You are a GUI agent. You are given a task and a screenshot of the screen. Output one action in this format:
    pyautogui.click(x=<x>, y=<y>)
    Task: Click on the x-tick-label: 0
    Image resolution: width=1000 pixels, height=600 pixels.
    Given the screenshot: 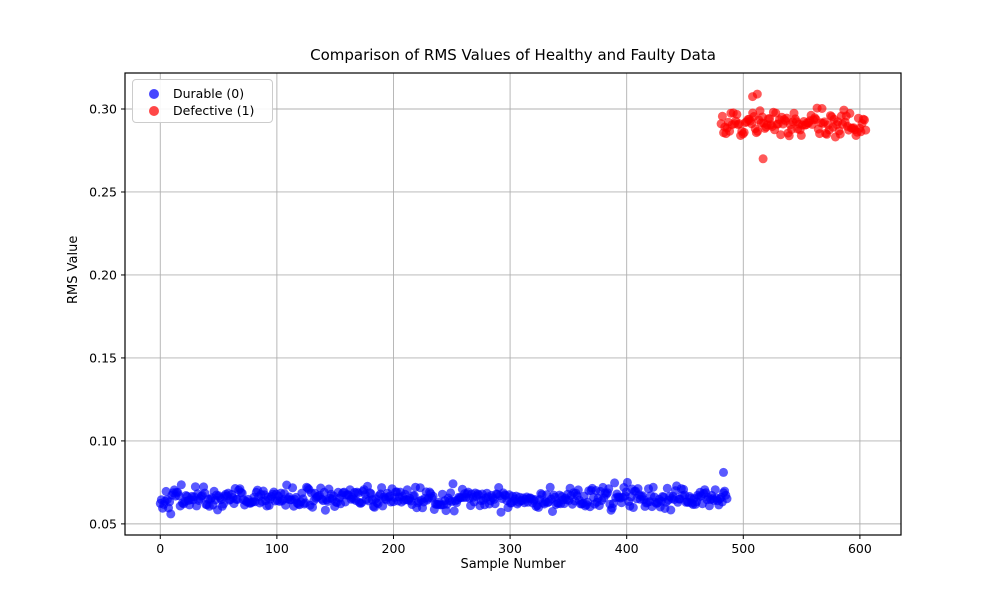 What is the action you would take?
    pyautogui.click(x=160, y=548)
    